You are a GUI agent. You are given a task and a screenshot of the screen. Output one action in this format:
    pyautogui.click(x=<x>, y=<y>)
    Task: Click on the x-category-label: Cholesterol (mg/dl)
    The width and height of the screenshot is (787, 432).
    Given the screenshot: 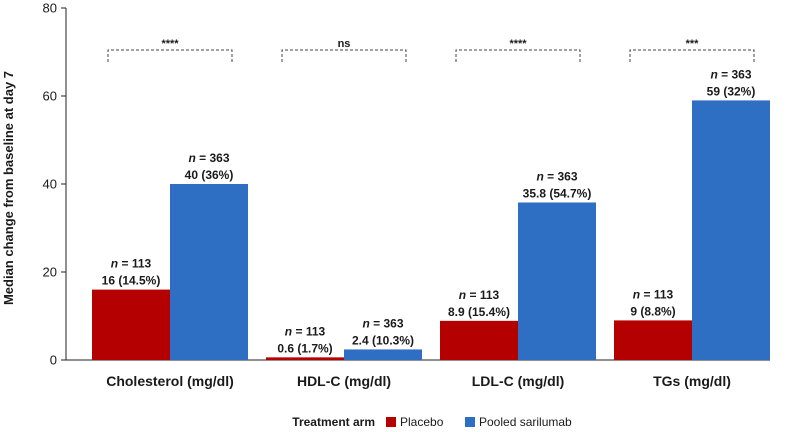 What is the action you would take?
    pyautogui.click(x=170, y=381)
    